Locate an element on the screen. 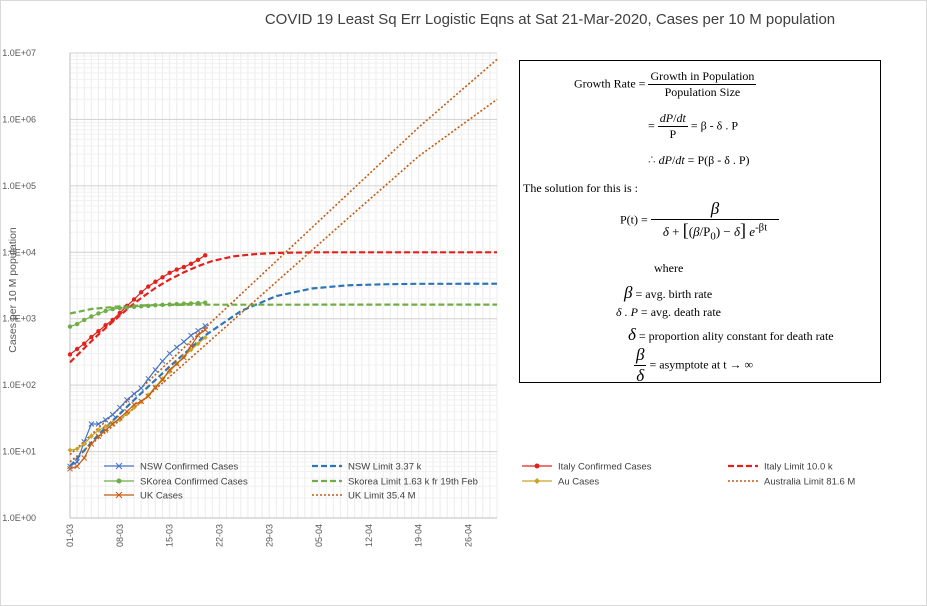  x-tick-label: 26-04 is located at coordinates (469, 535).